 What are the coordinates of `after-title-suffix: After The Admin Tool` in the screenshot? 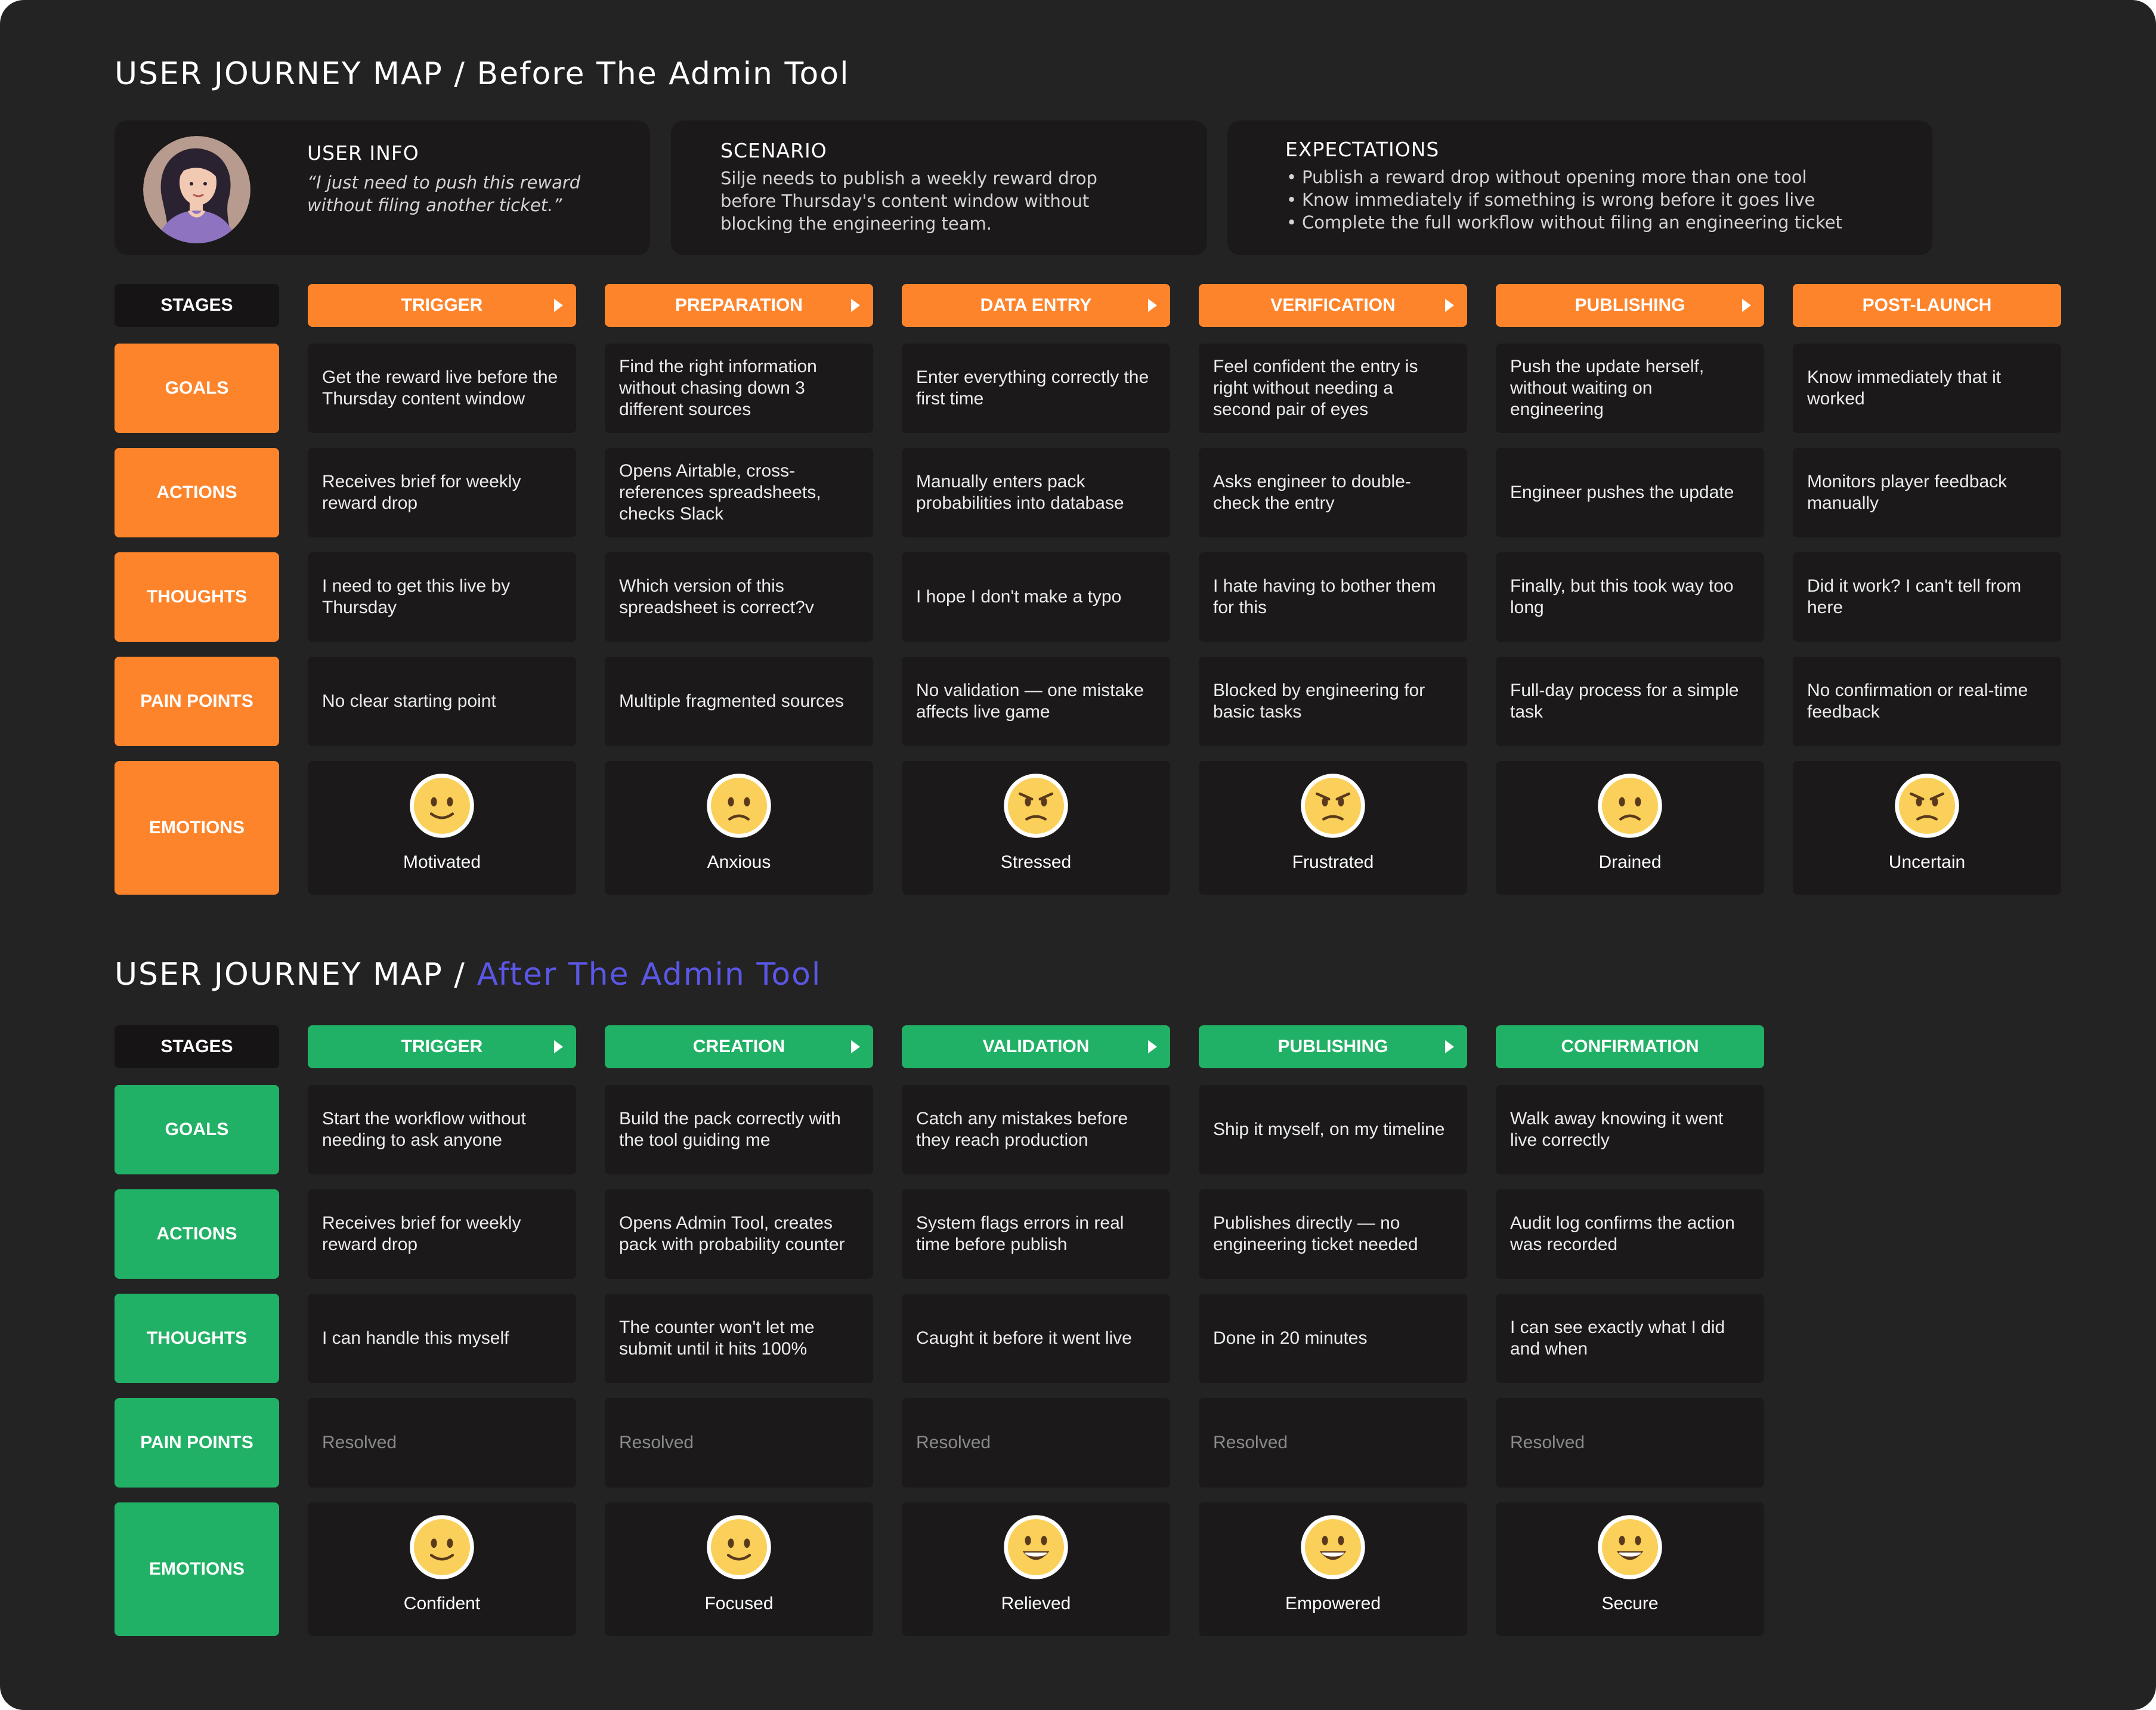 It's located at (650, 975).